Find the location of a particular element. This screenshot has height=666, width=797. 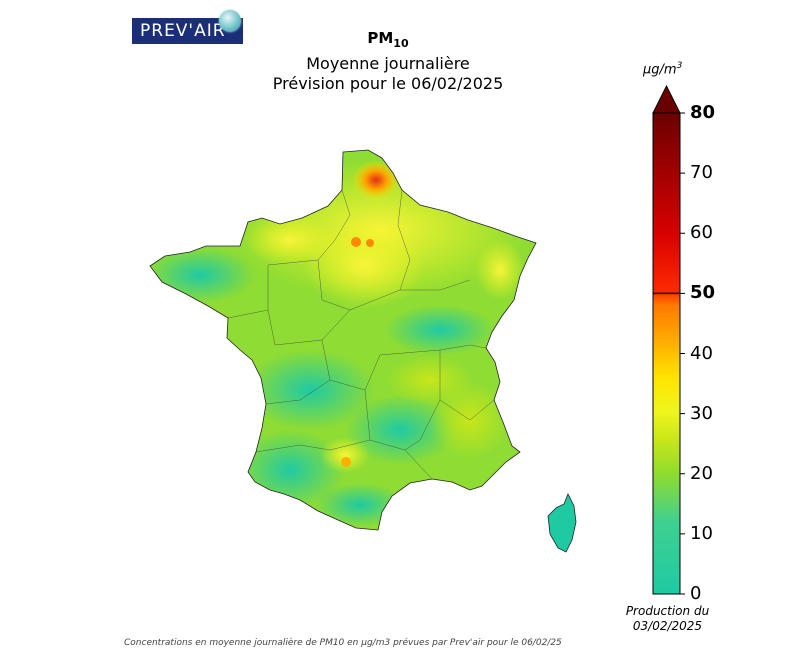

production-date-value: 03/02/2025 is located at coordinates (667, 626).